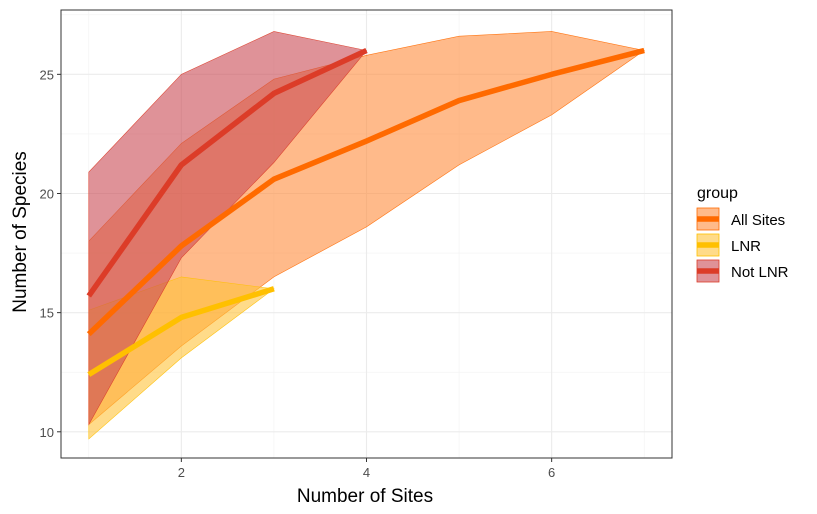  I want to click on y-axis: 10 15 20 25, so click(50, 253).